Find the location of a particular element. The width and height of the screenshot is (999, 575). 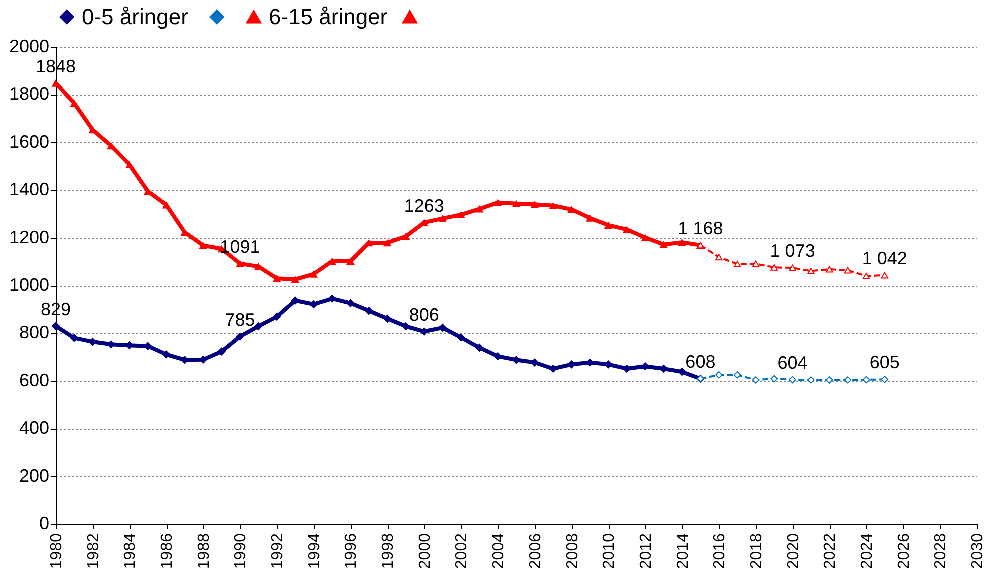

data-label: 1263 is located at coordinates (424, 206).